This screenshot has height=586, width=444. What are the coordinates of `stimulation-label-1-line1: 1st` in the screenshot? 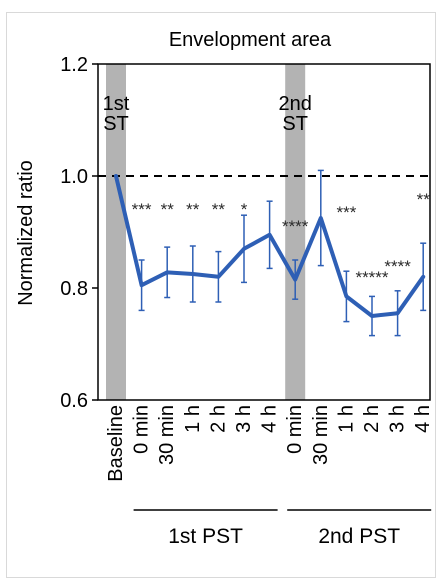 It's located at (116, 104).